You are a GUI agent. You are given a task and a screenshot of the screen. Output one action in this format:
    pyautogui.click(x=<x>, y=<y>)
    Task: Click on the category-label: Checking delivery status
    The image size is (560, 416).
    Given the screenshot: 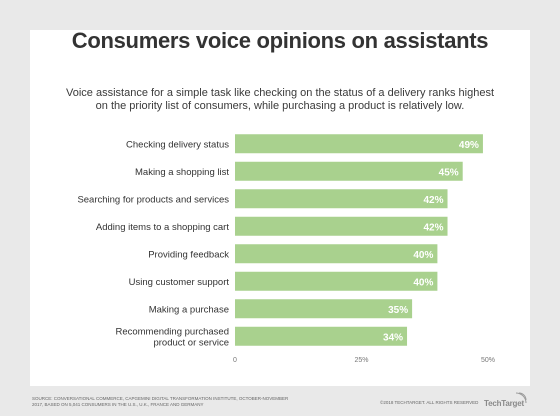 What is the action you would take?
    pyautogui.click(x=177, y=144)
    